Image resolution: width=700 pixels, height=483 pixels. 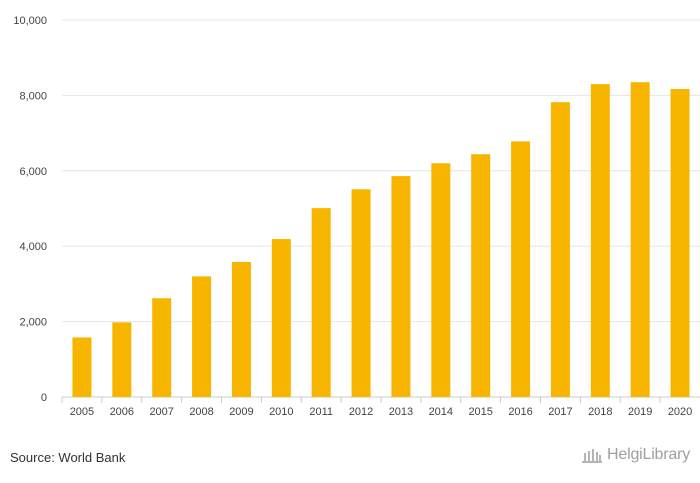 I want to click on bar-2009, so click(x=241, y=329).